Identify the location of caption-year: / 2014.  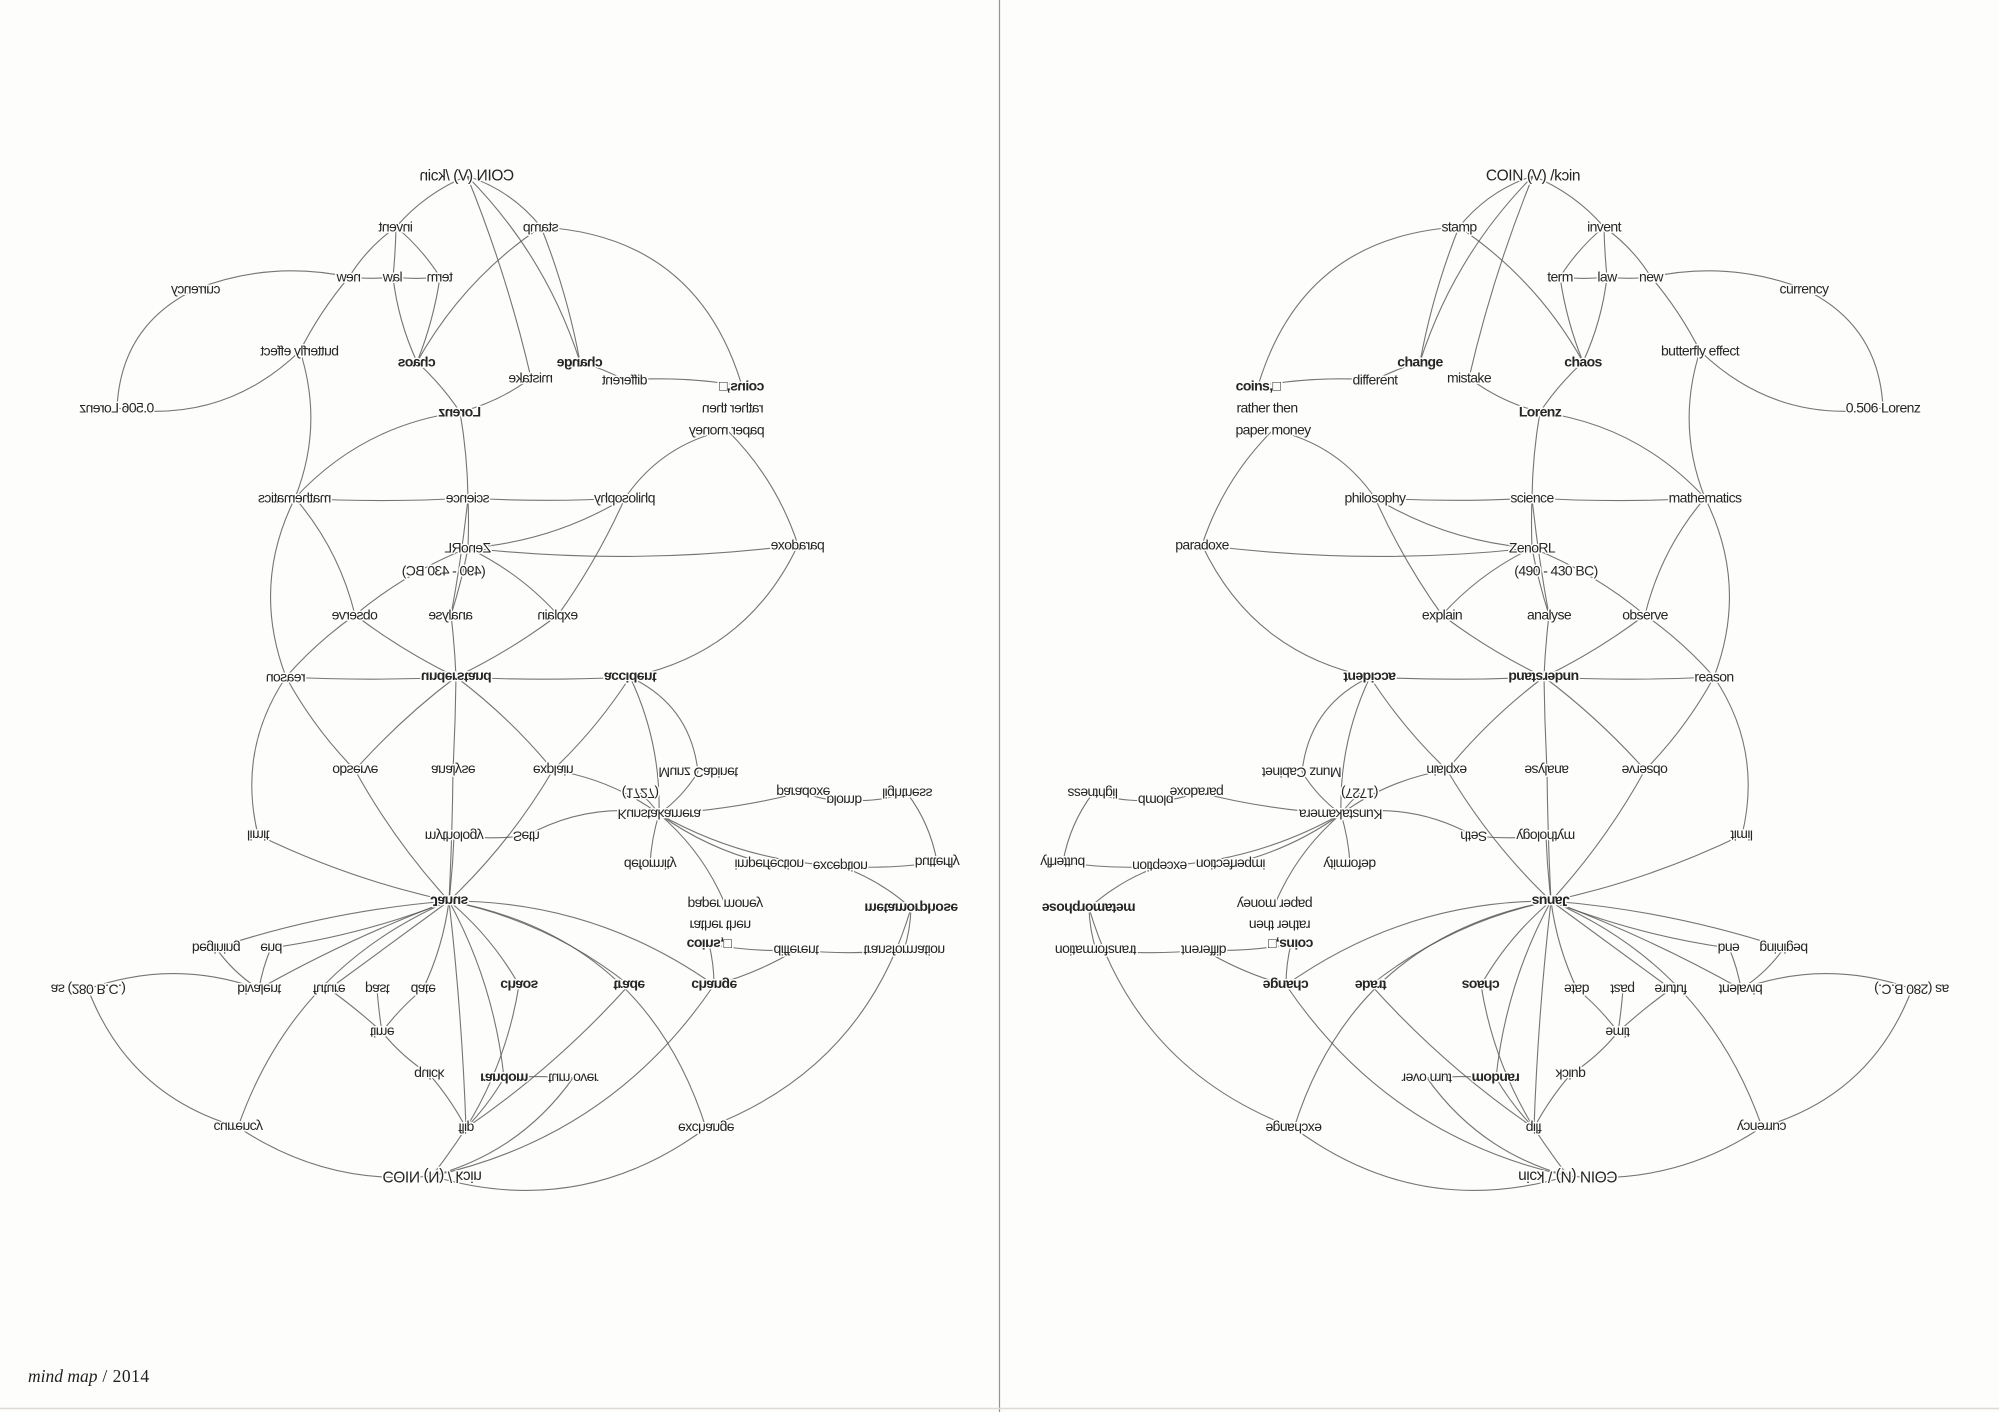
(123, 1376).